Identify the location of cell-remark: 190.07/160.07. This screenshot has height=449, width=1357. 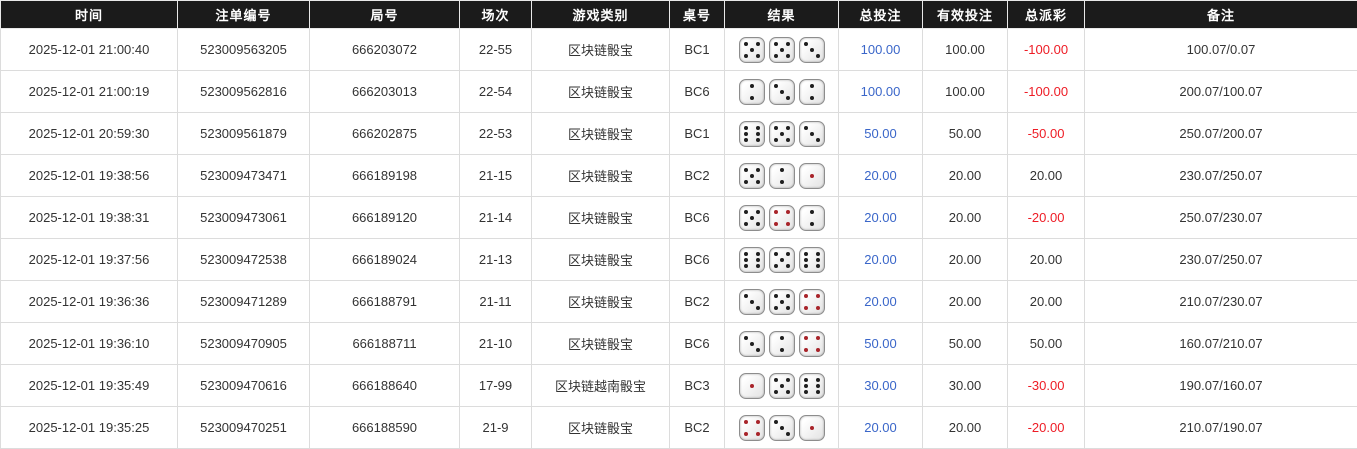
(1220, 385).